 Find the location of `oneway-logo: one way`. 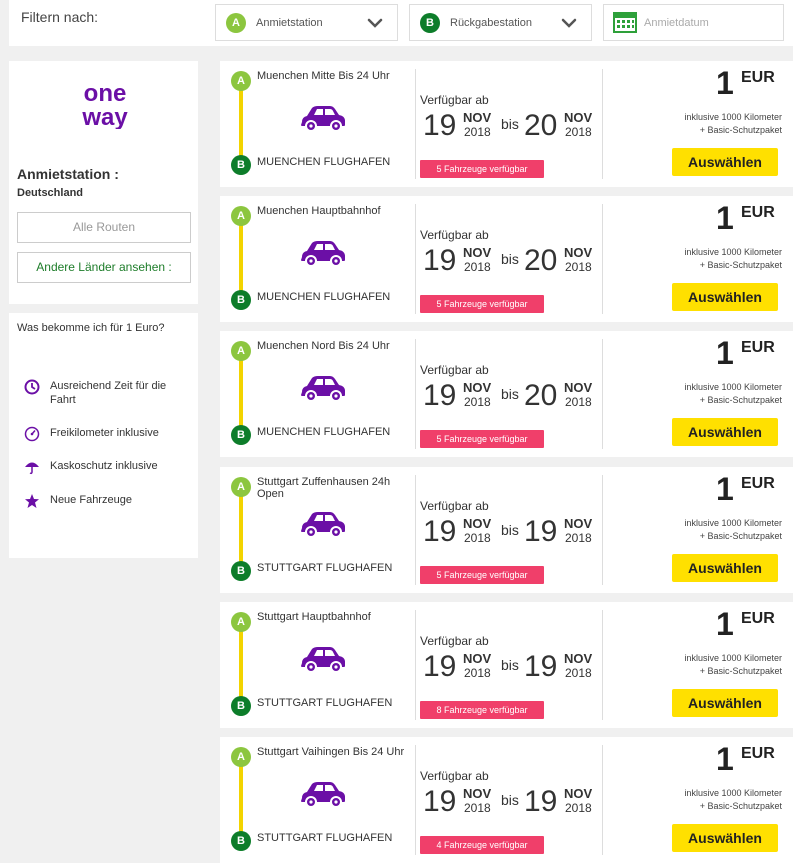

oneway-logo: one way is located at coordinates (104, 104).